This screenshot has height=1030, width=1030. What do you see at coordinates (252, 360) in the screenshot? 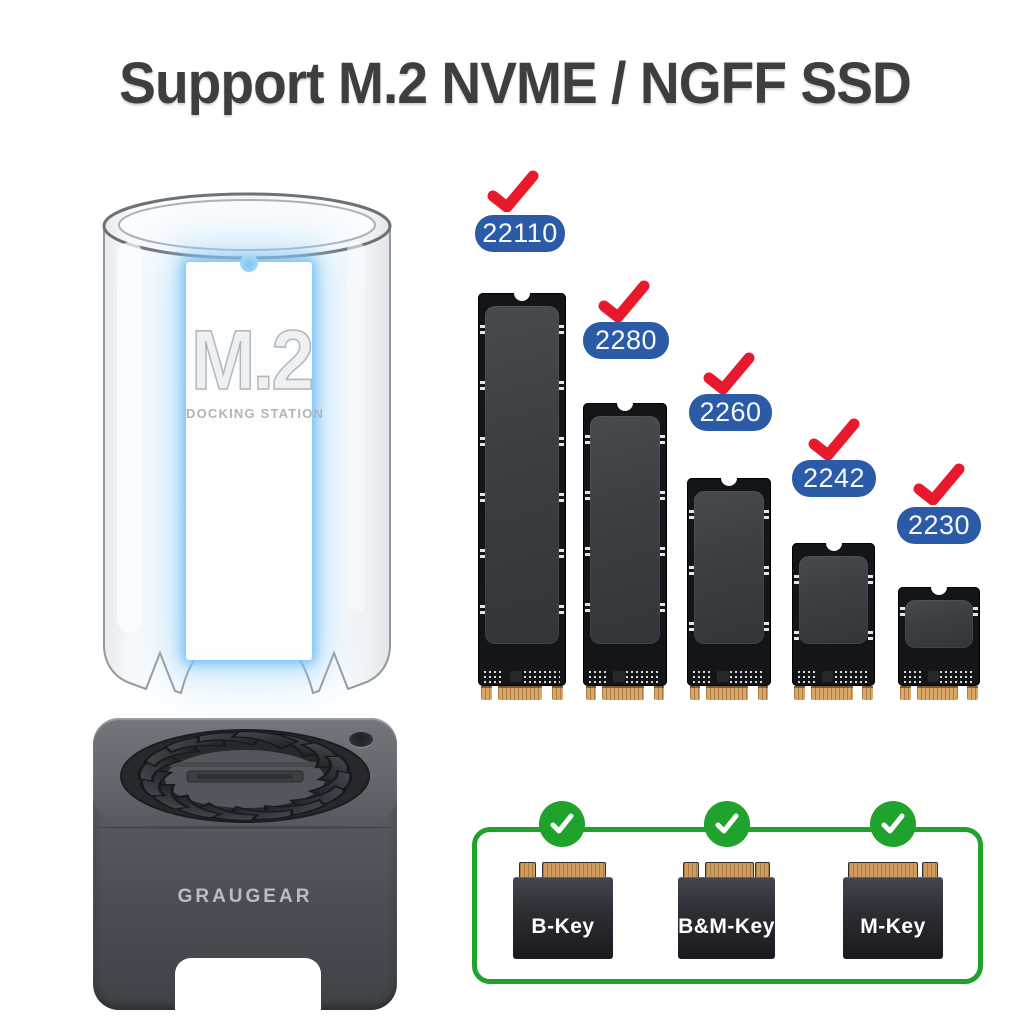
I see `m2-logo: M.2` at bounding box center [252, 360].